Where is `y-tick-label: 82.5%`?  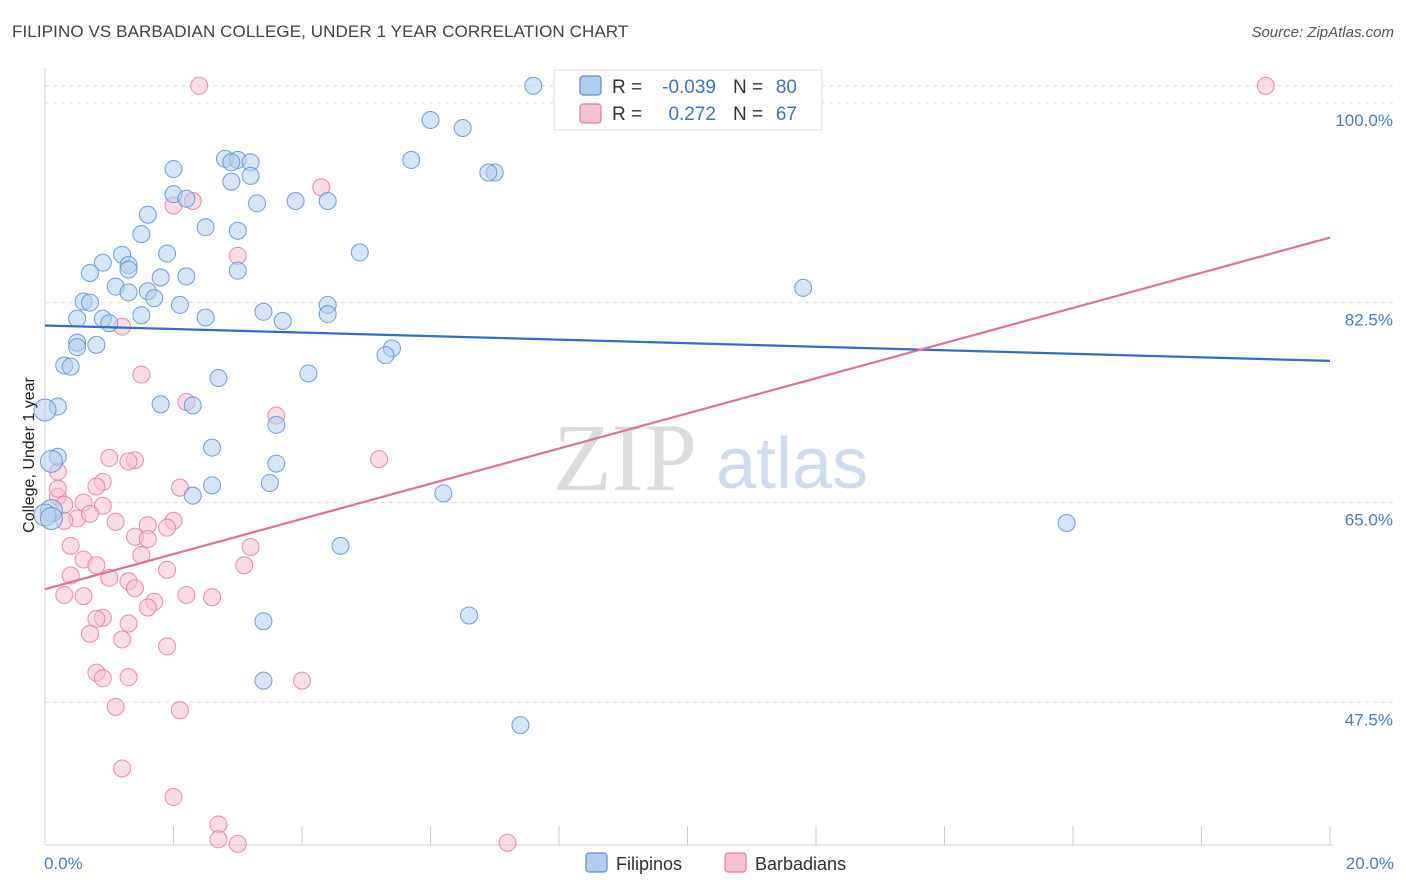
y-tick-label: 82.5% is located at coordinates (1369, 320).